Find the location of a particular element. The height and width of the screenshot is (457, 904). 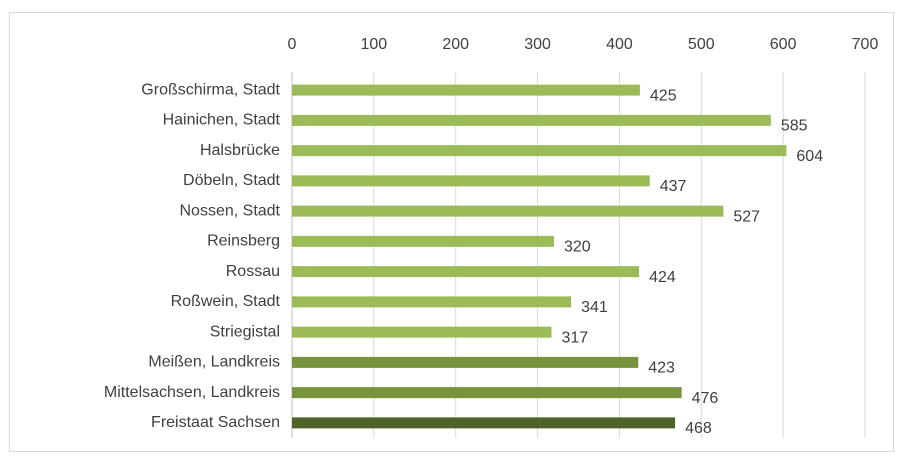

y-tick-label: Halsbrücke is located at coordinates (240, 150).